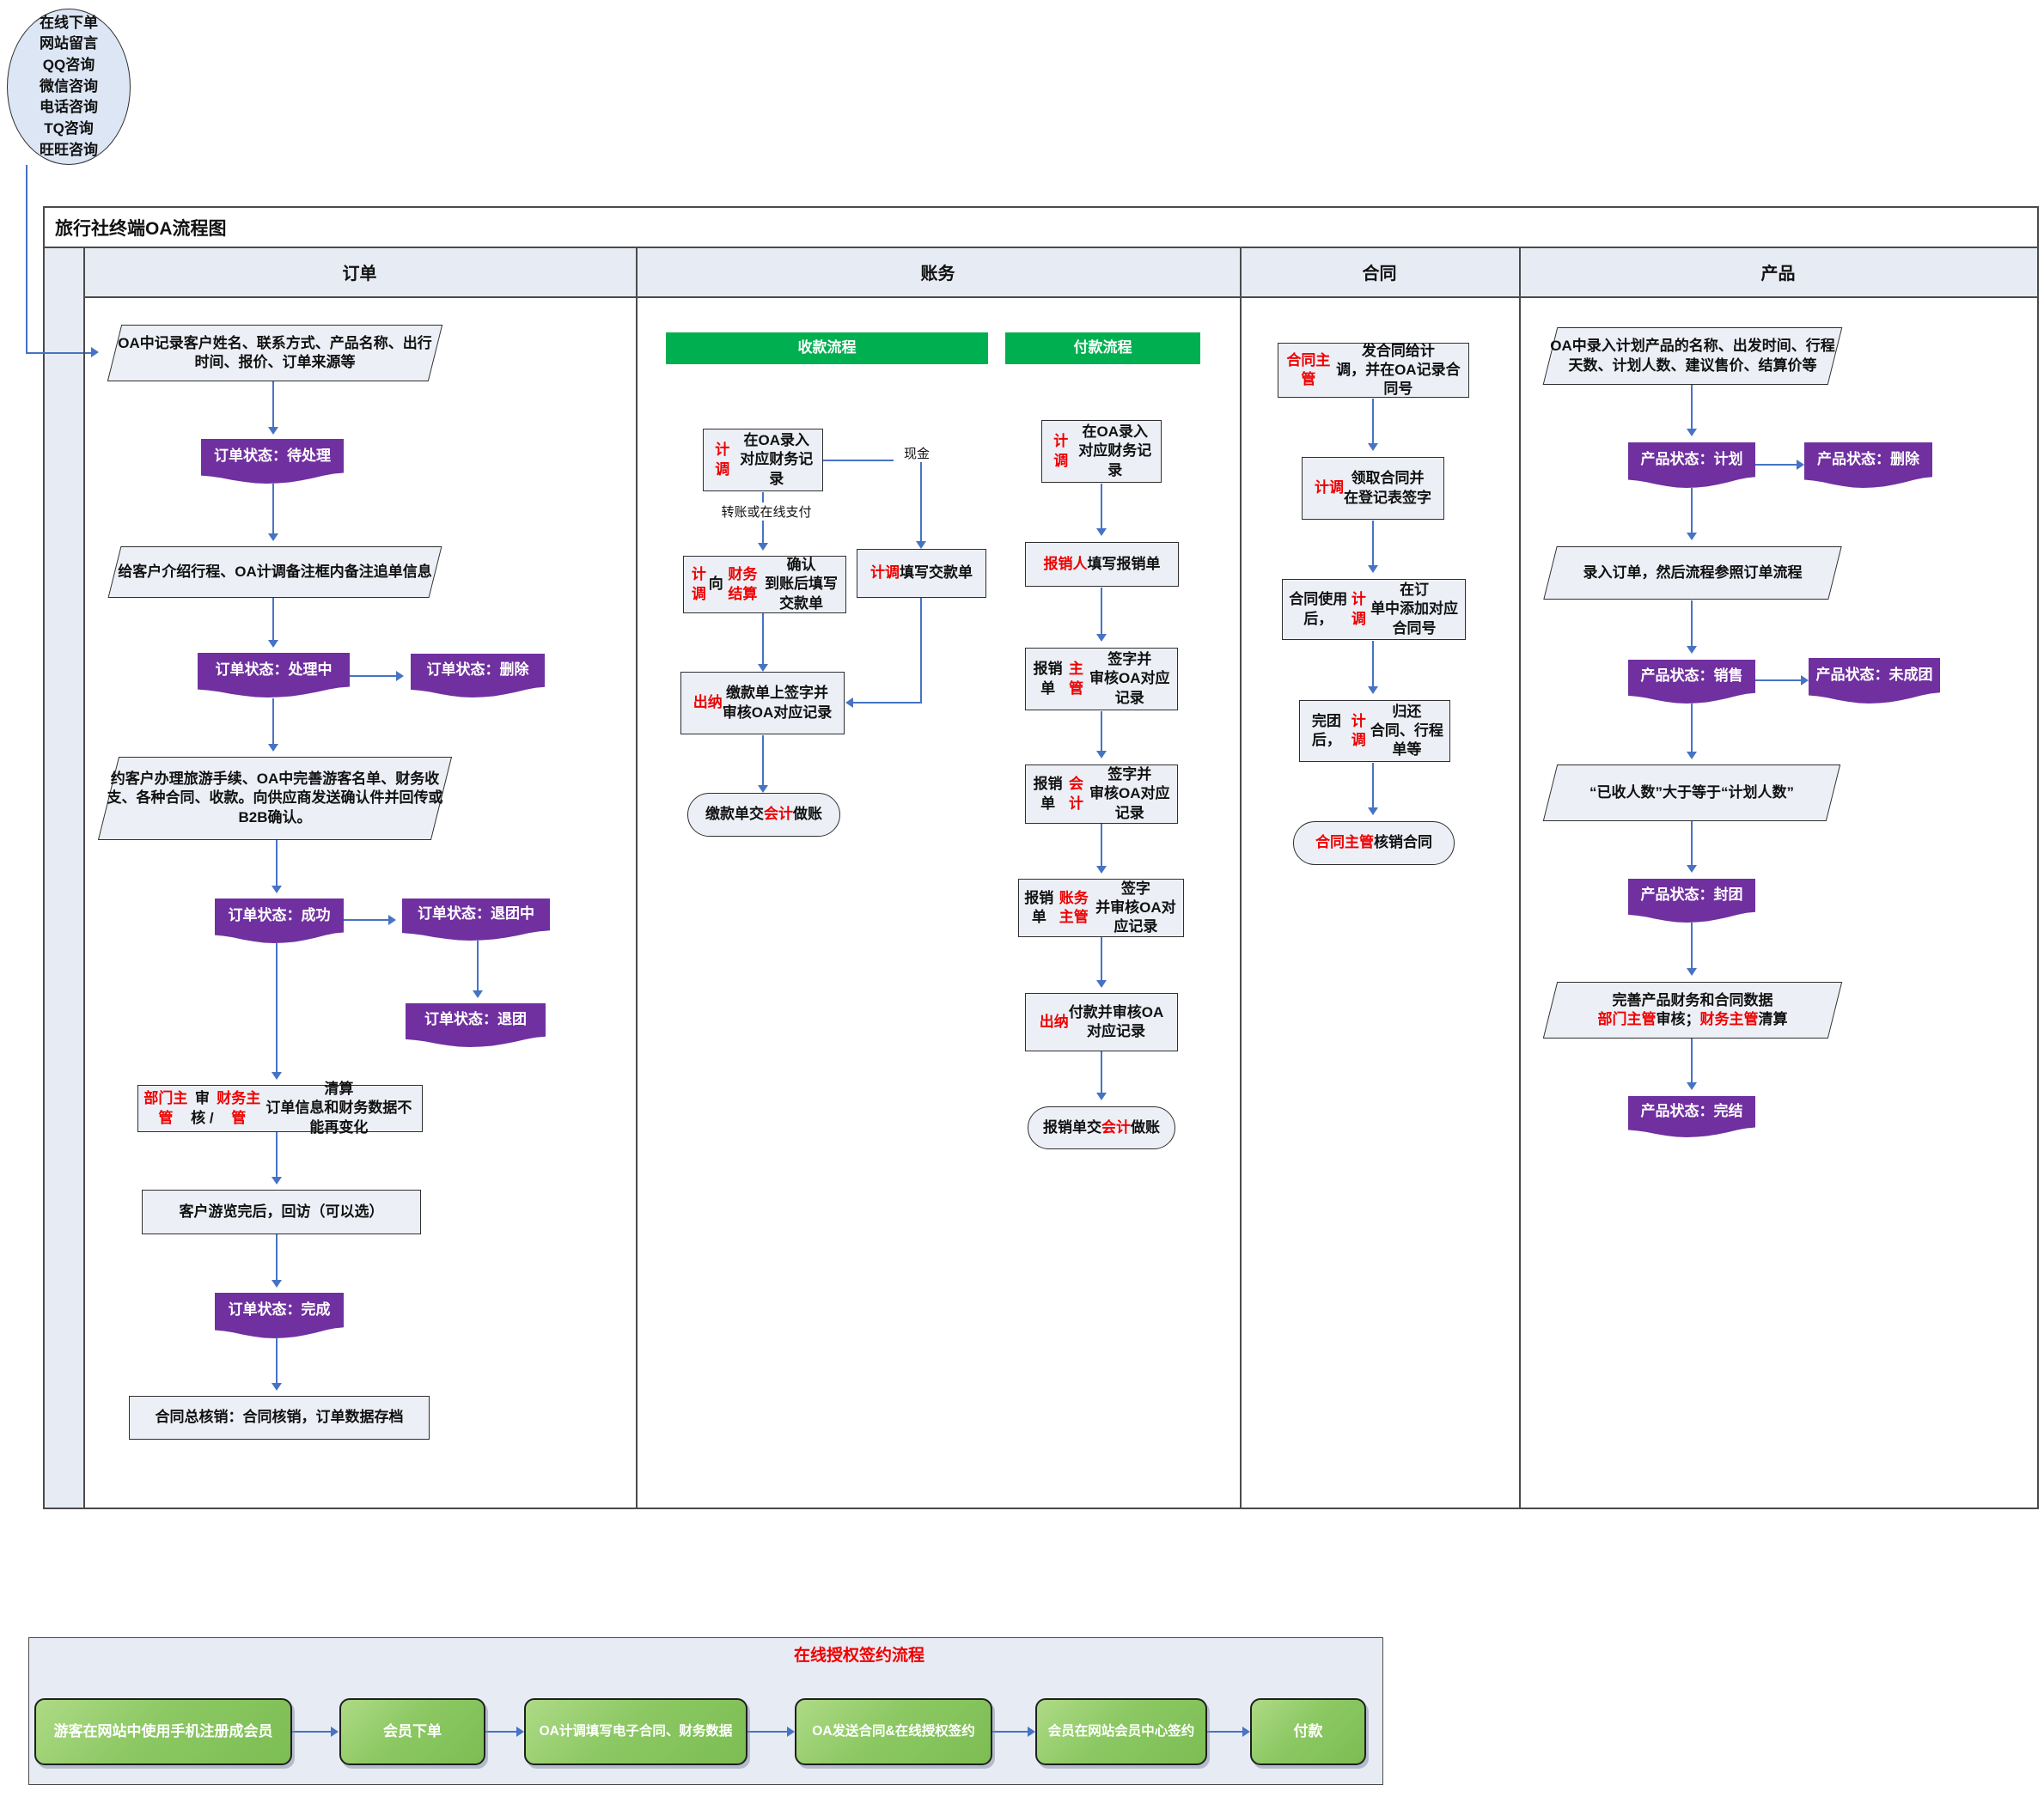 The width and height of the screenshot is (2044, 1797). I want to click on frame-title: 旅行社终端OA流程图, so click(141, 228).